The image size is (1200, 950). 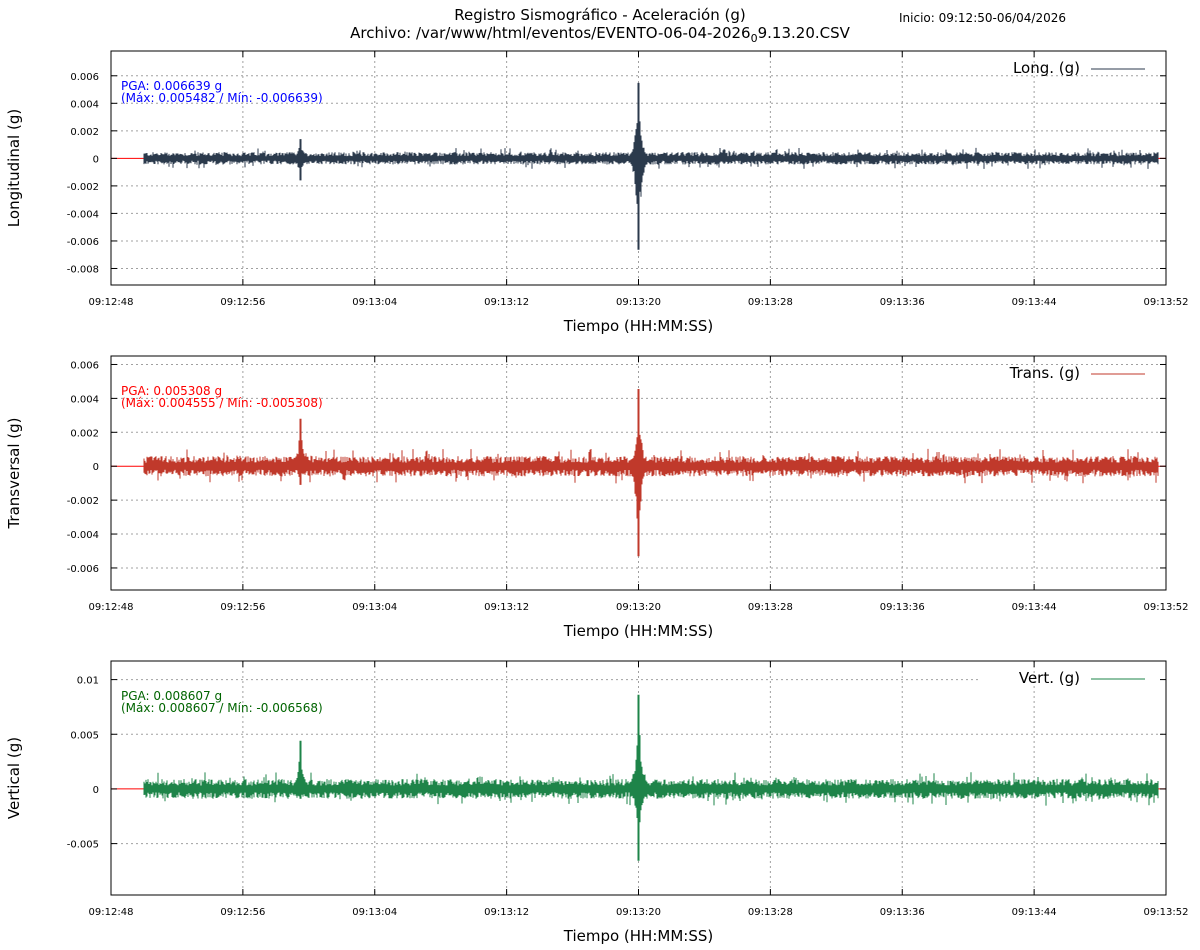 What do you see at coordinates (171, 696) in the screenshot?
I see `pga-value: PGA: 0.008607 g` at bounding box center [171, 696].